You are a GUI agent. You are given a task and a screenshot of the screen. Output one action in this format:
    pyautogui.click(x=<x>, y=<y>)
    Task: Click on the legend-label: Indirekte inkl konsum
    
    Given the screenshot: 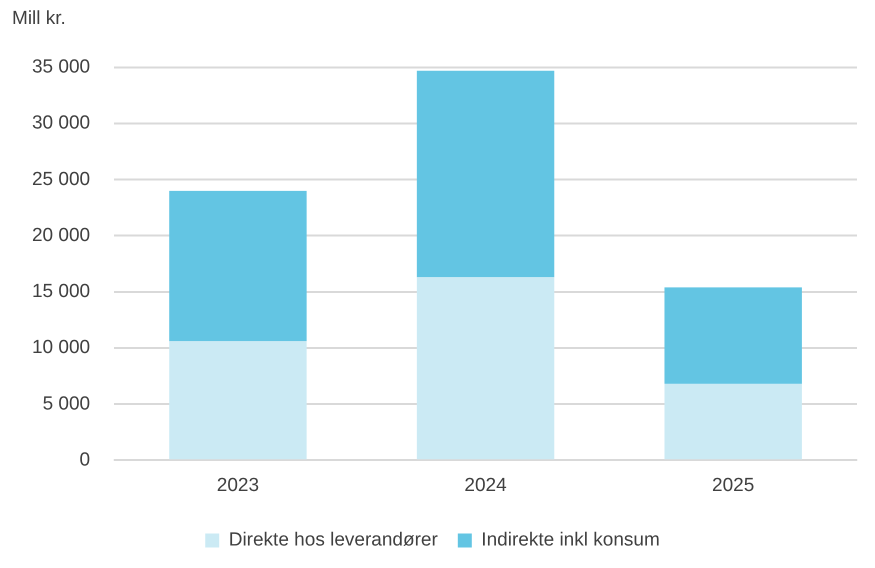 What is the action you would take?
    pyautogui.click(x=570, y=540)
    